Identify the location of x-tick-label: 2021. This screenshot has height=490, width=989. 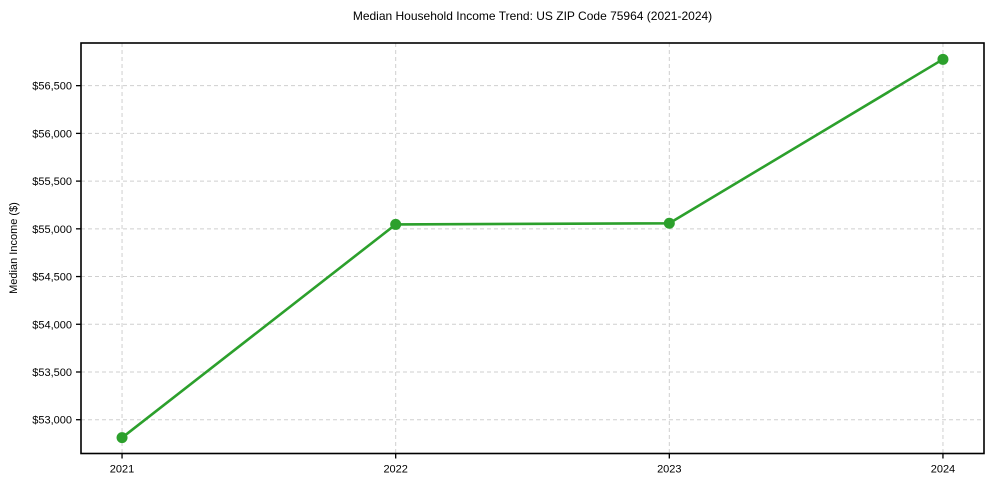
(122, 470).